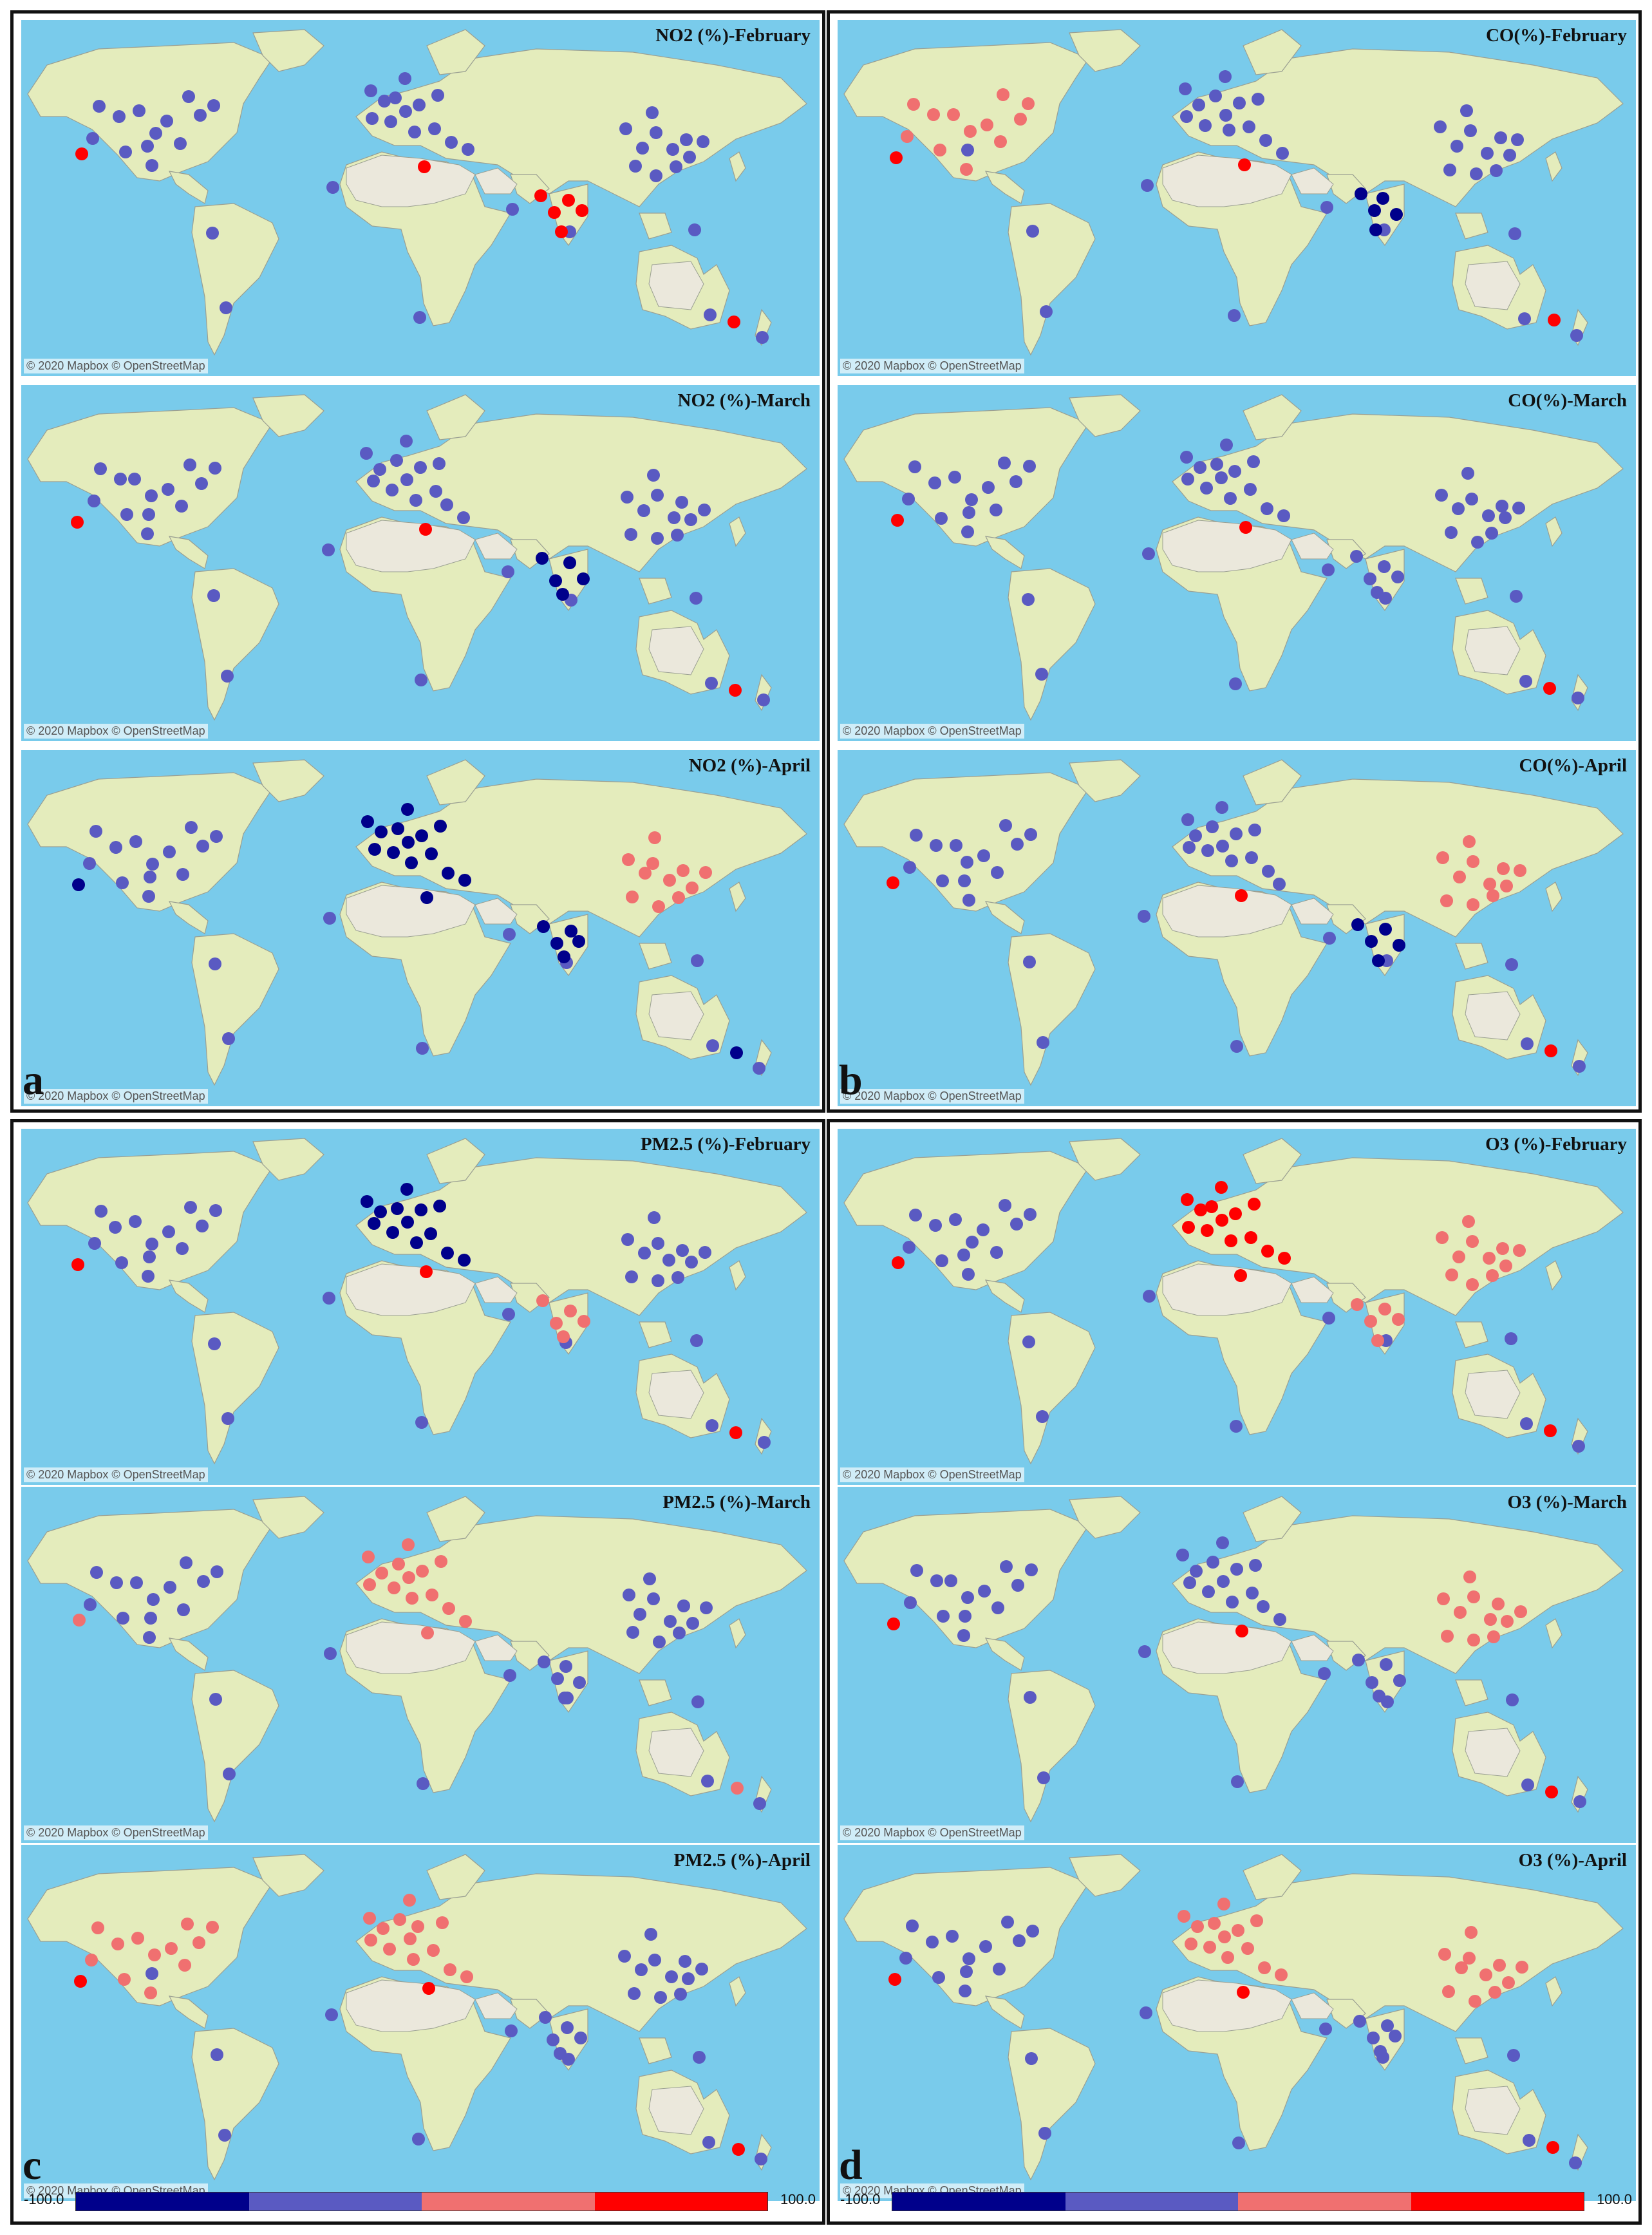  What do you see at coordinates (33, 1081) in the screenshot?
I see `panel-letter: a` at bounding box center [33, 1081].